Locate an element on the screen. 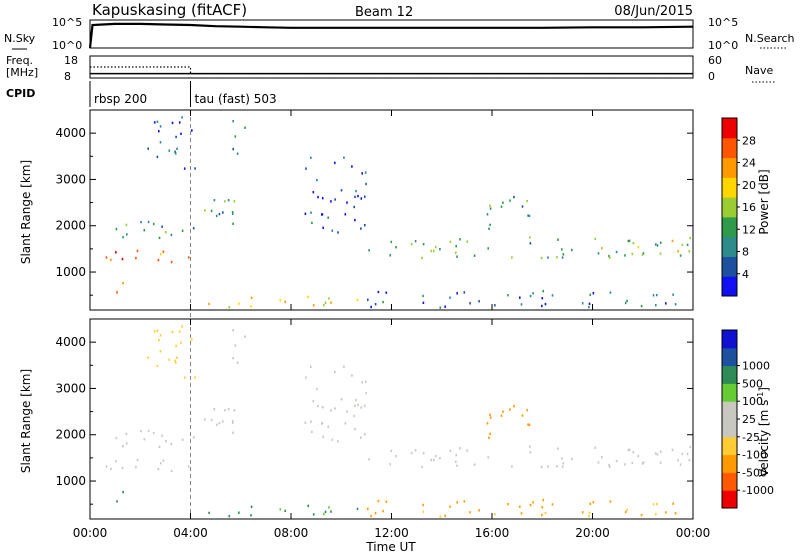 The height and width of the screenshot is (554, 800). time-xlabel: Time UT is located at coordinates (390, 547).